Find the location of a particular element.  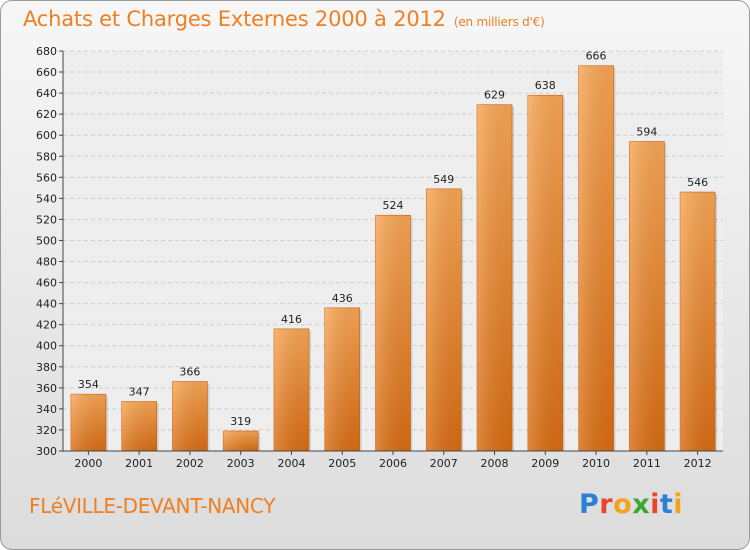

x-tick-label: 2010 is located at coordinates (596, 463).